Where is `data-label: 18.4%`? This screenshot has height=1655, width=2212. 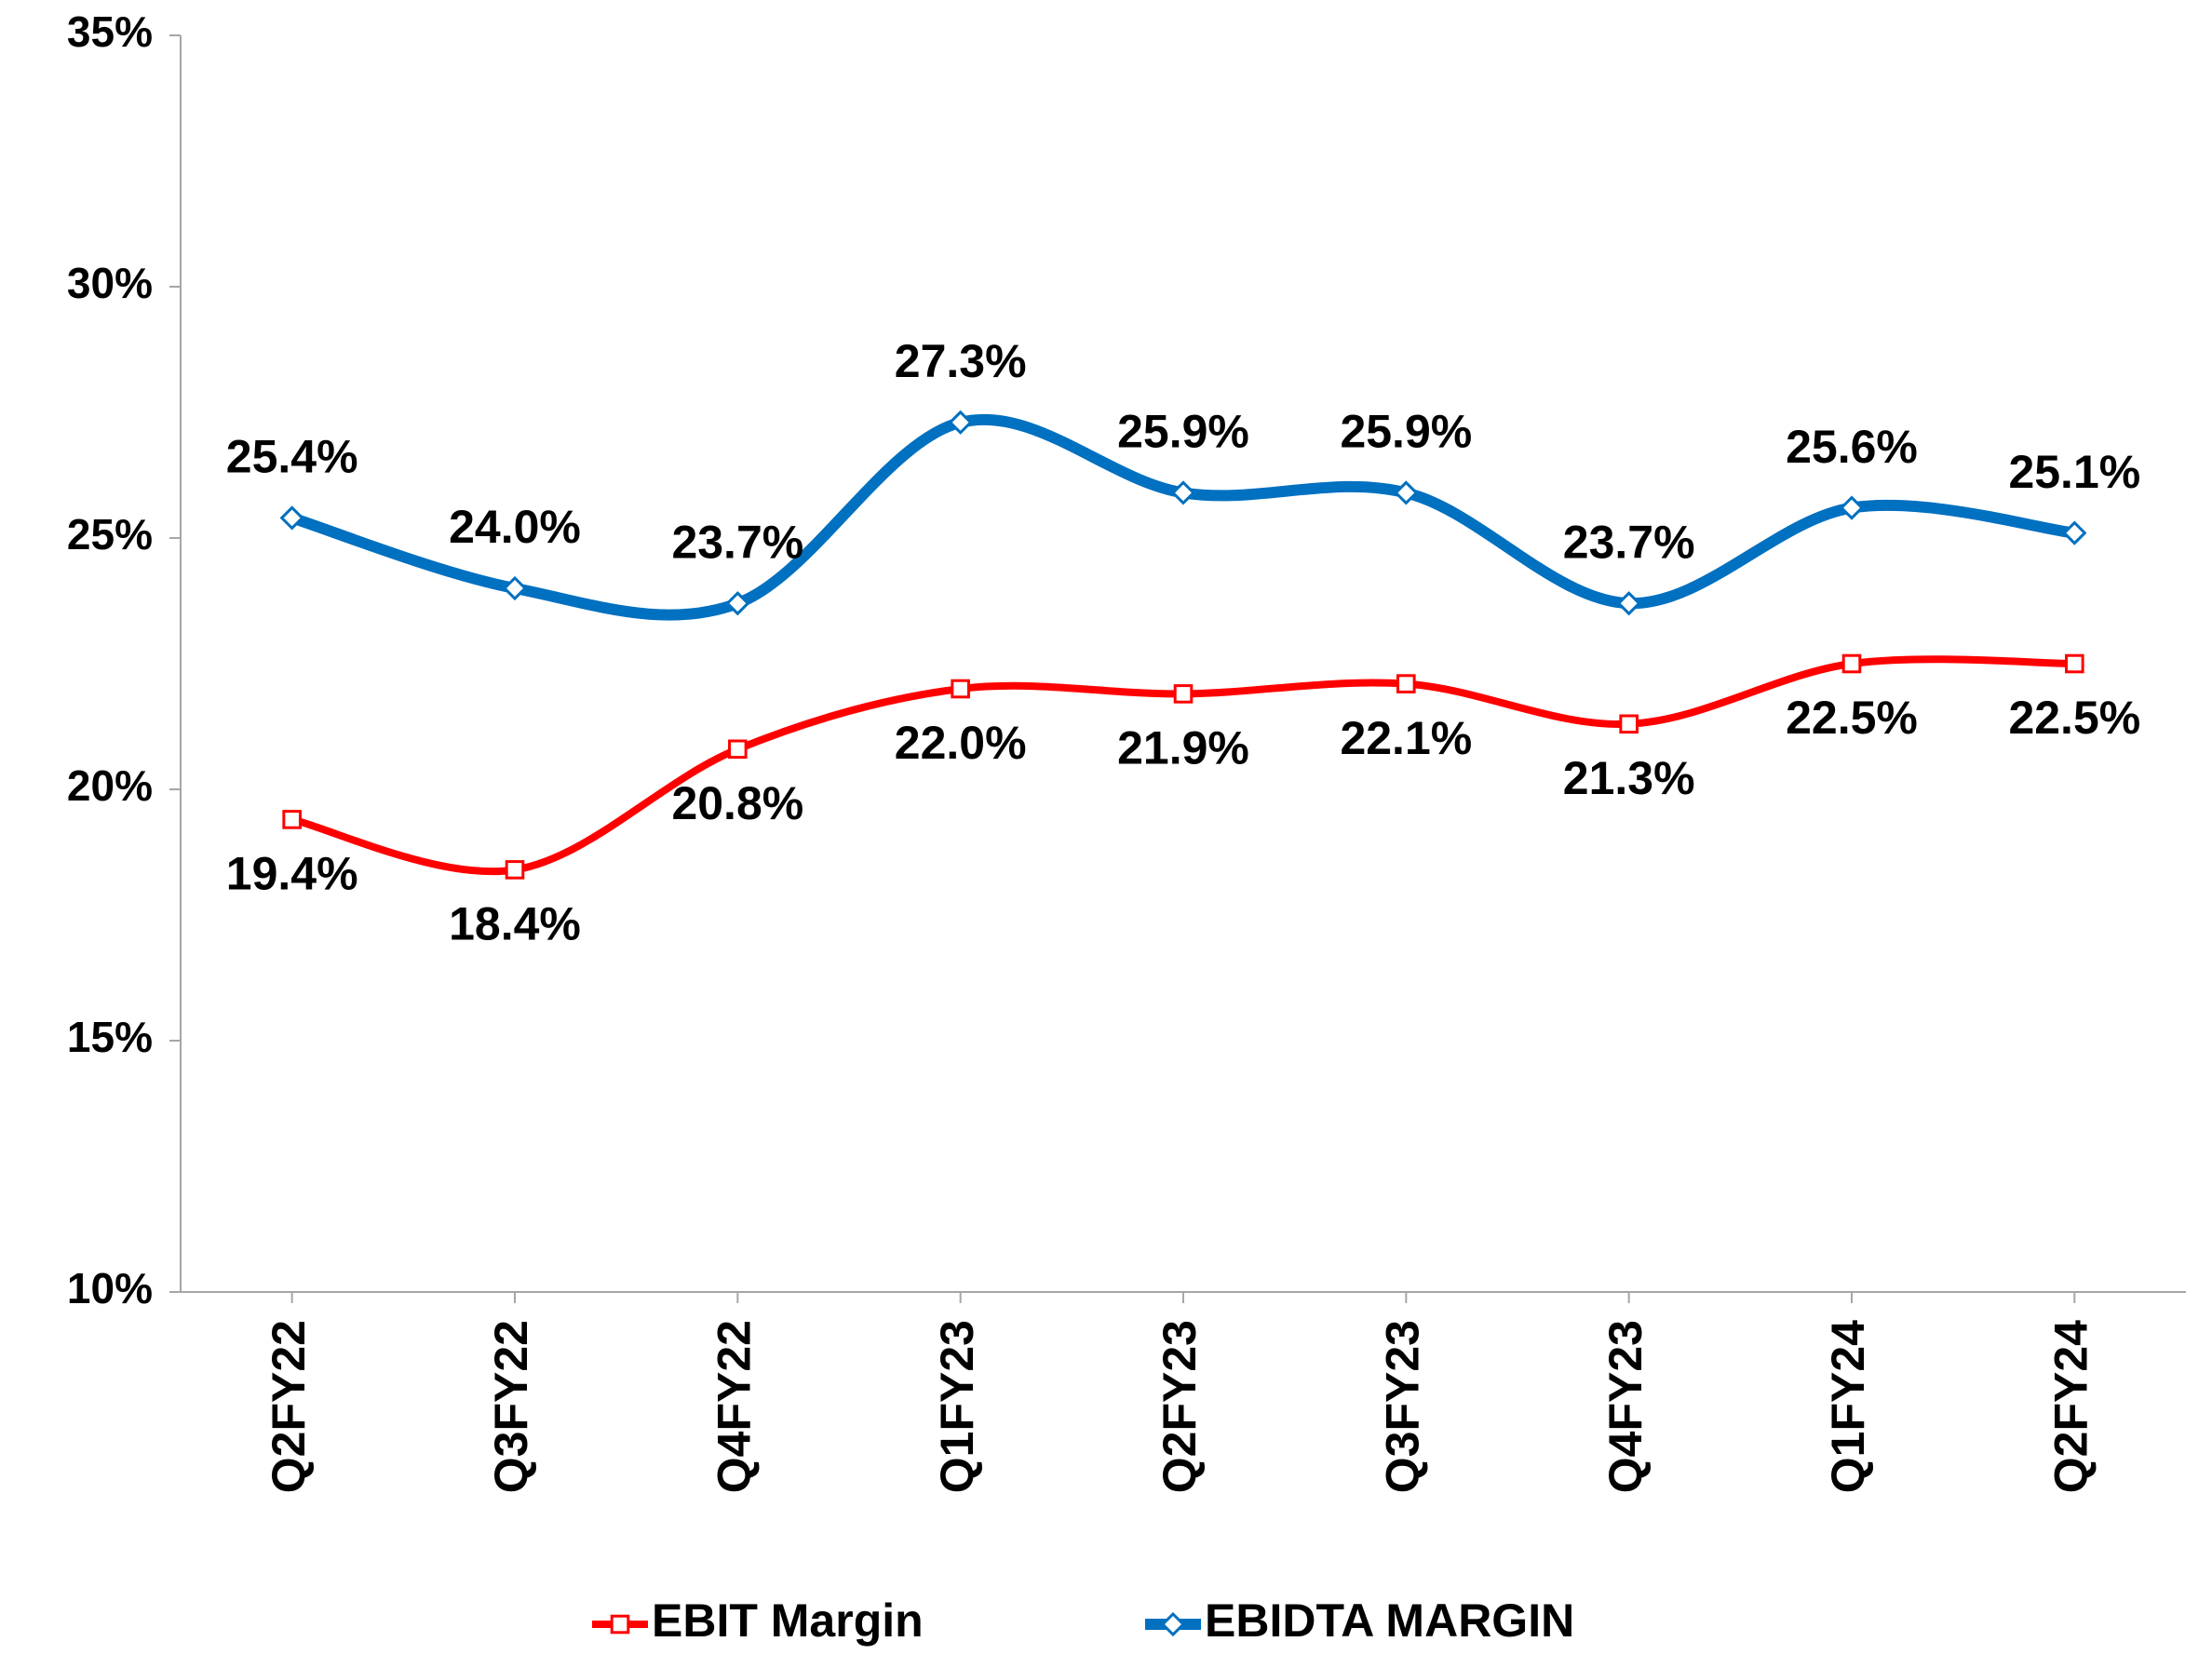
data-label: 18.4% is located at coordinates (515, 924).